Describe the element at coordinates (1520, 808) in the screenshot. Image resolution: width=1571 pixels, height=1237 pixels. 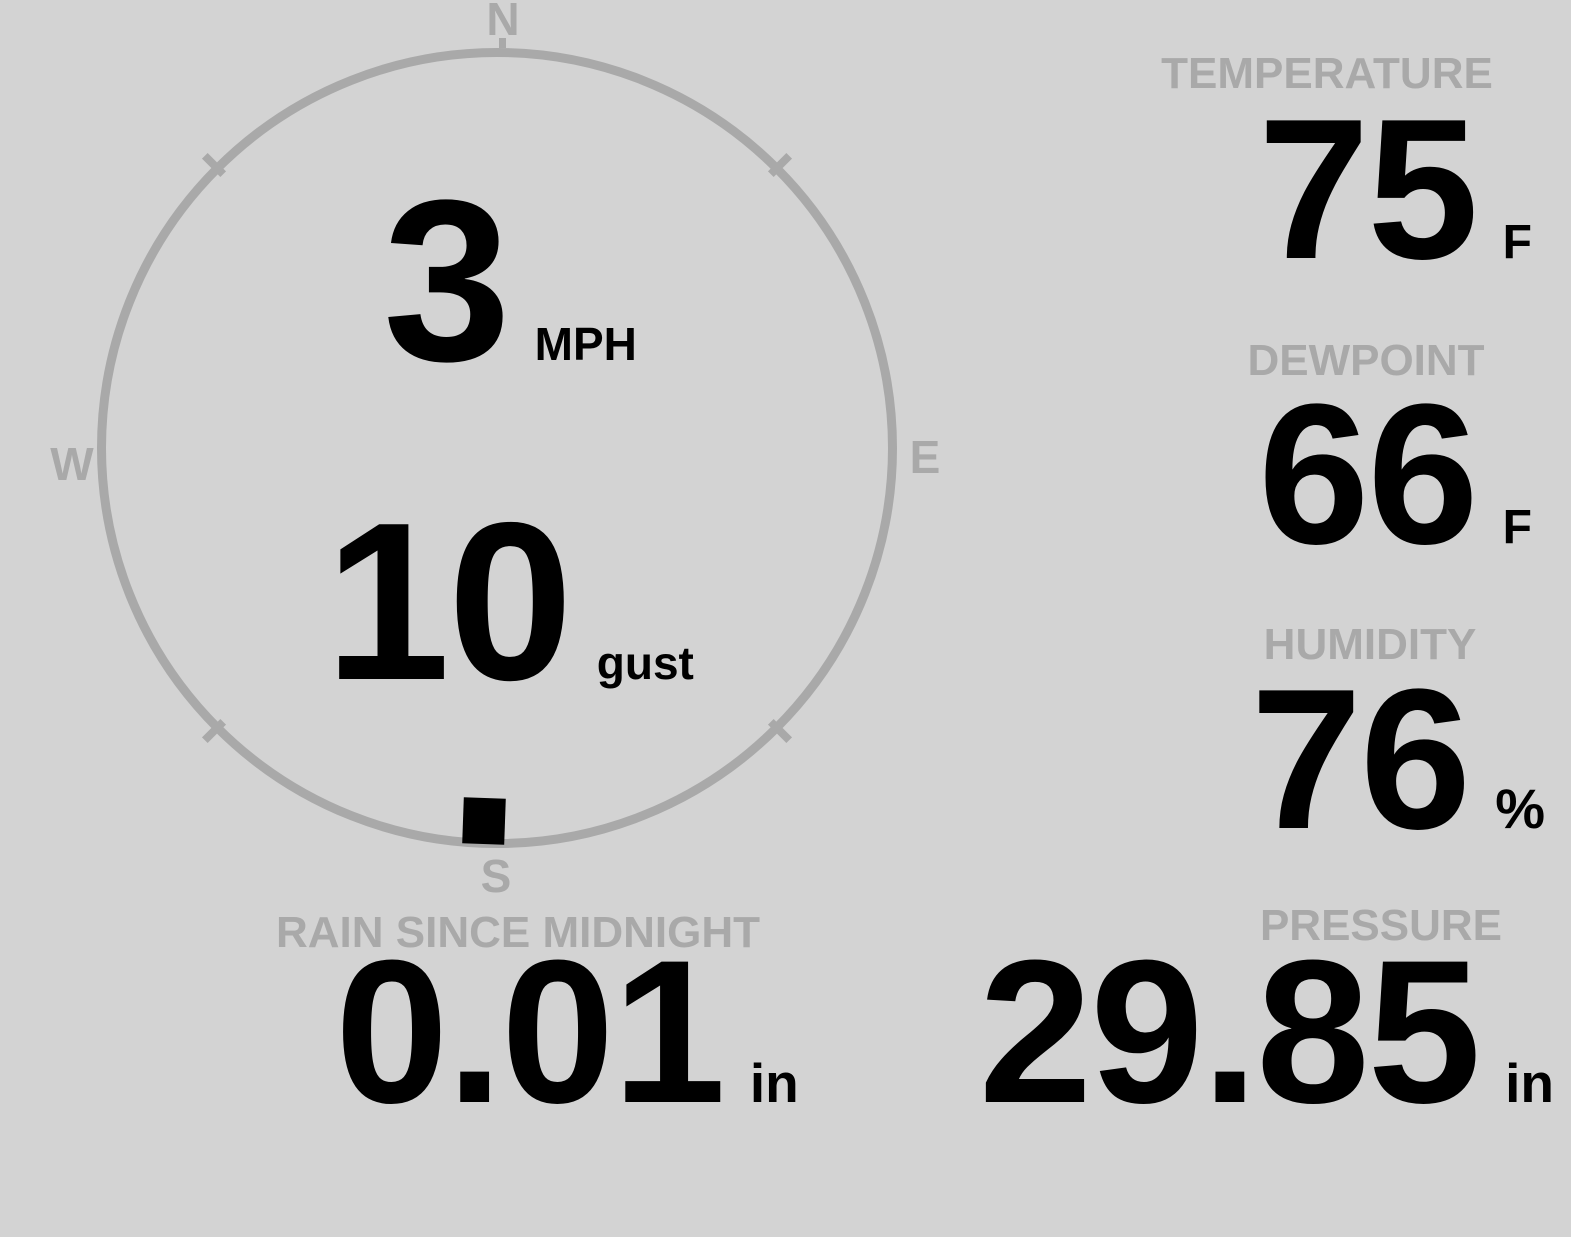
I see `humidity-unit: %` at that location.